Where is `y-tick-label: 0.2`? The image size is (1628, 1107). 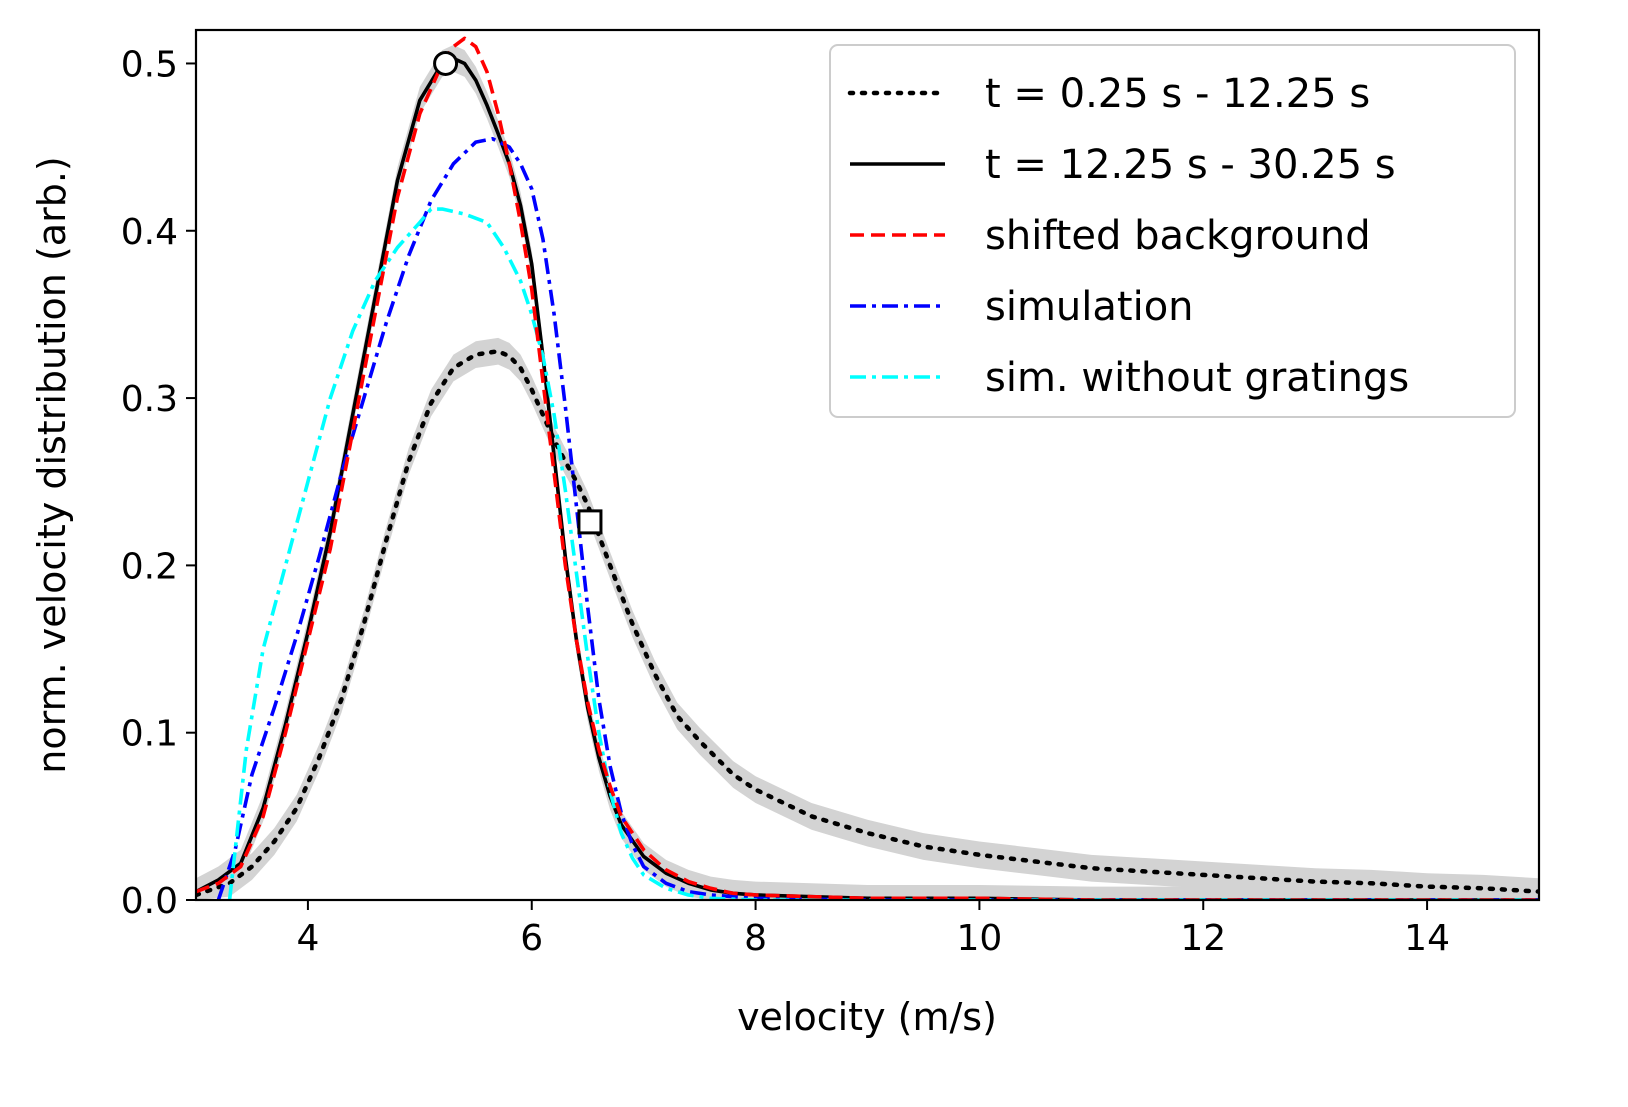
y-tick-label: 0.2 is located at coordinates (149, 566).